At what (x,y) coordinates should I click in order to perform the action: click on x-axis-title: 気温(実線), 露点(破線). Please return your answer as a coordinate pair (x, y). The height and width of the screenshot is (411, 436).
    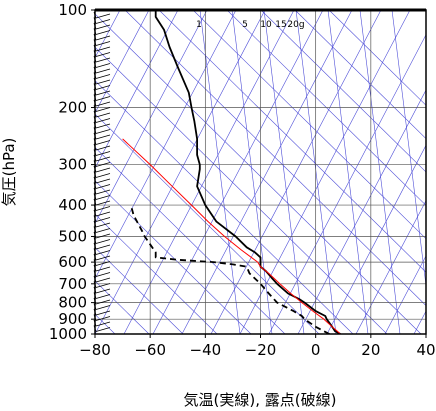
    Looking at the image, I should click on (260, 400).